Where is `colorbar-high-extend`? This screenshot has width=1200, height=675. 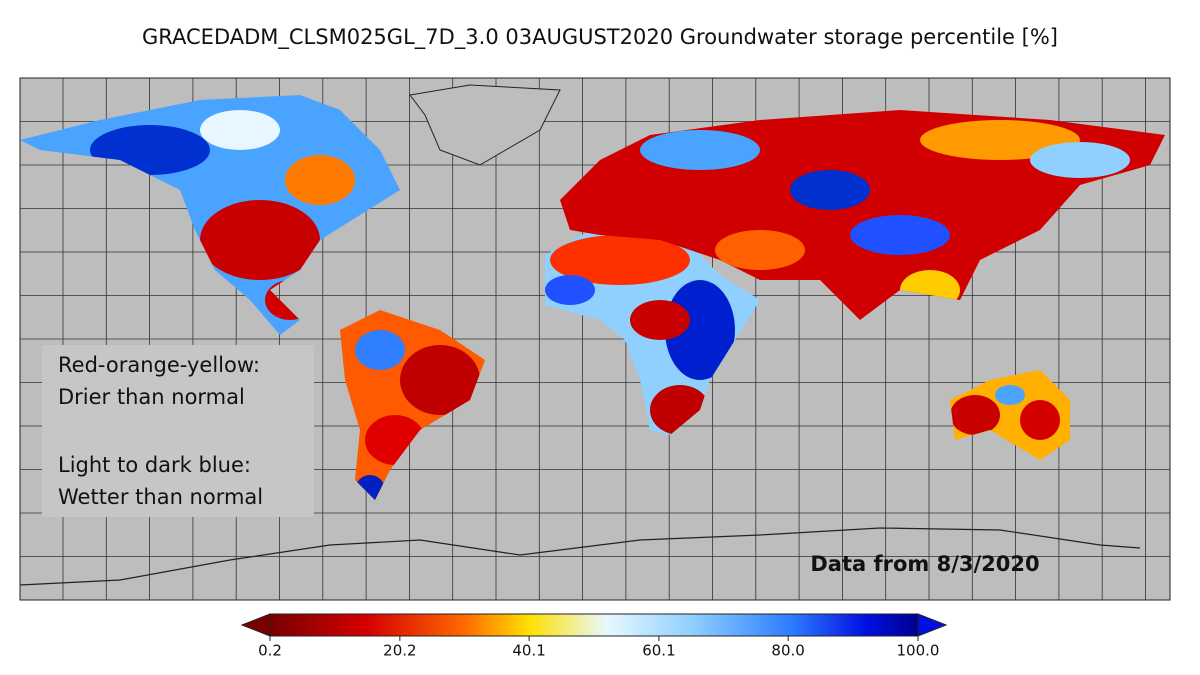 colorbar-high-extend is located at coordinates (932, 625).